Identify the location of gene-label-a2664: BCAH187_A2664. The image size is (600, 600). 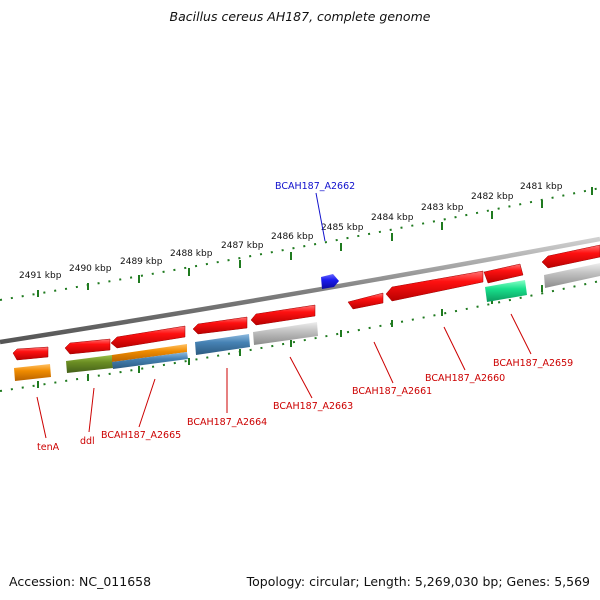
(227, 422).